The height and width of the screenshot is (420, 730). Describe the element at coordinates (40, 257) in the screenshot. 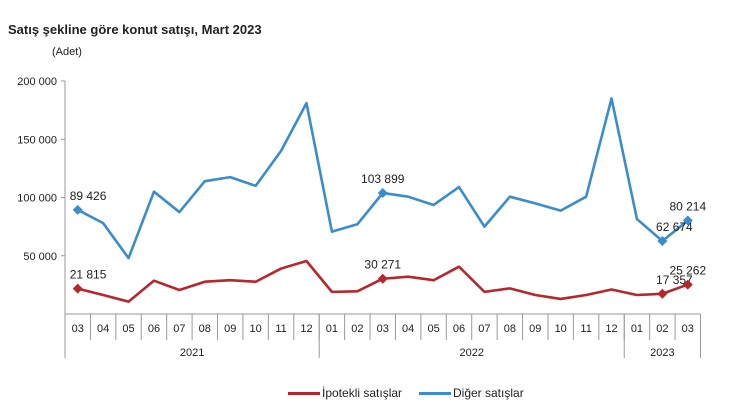

I see `y-tick-label: 50 000` at that location.